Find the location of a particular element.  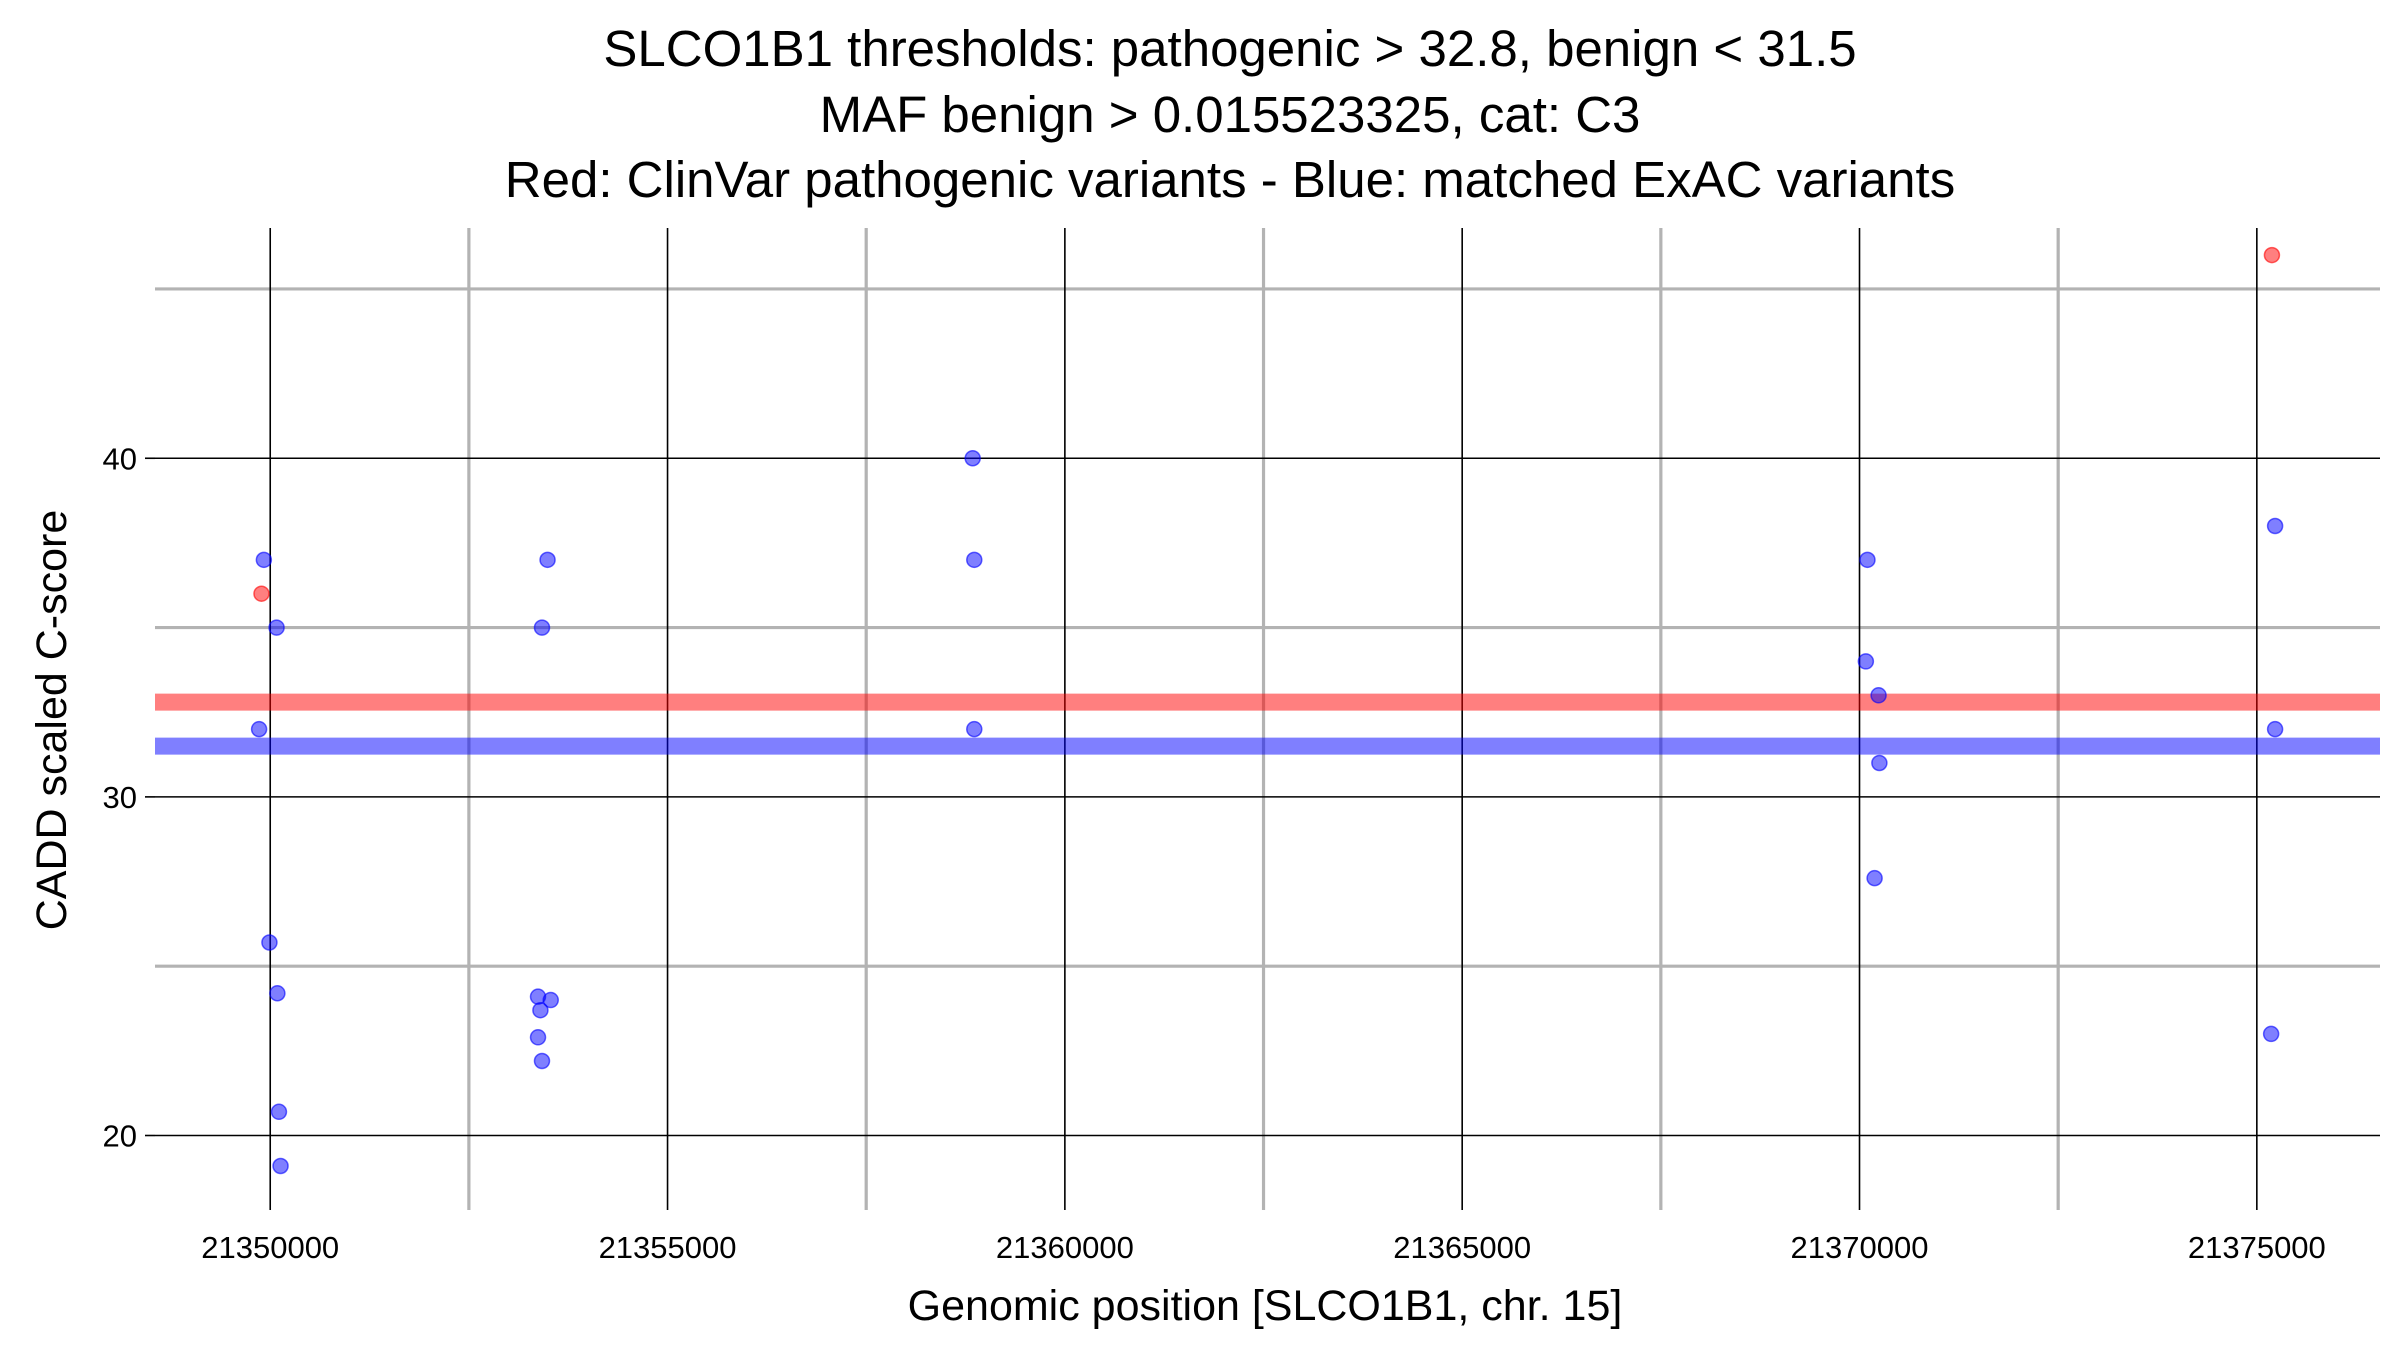

y-tick-label: 20 is located at coordinates (120, 1136).